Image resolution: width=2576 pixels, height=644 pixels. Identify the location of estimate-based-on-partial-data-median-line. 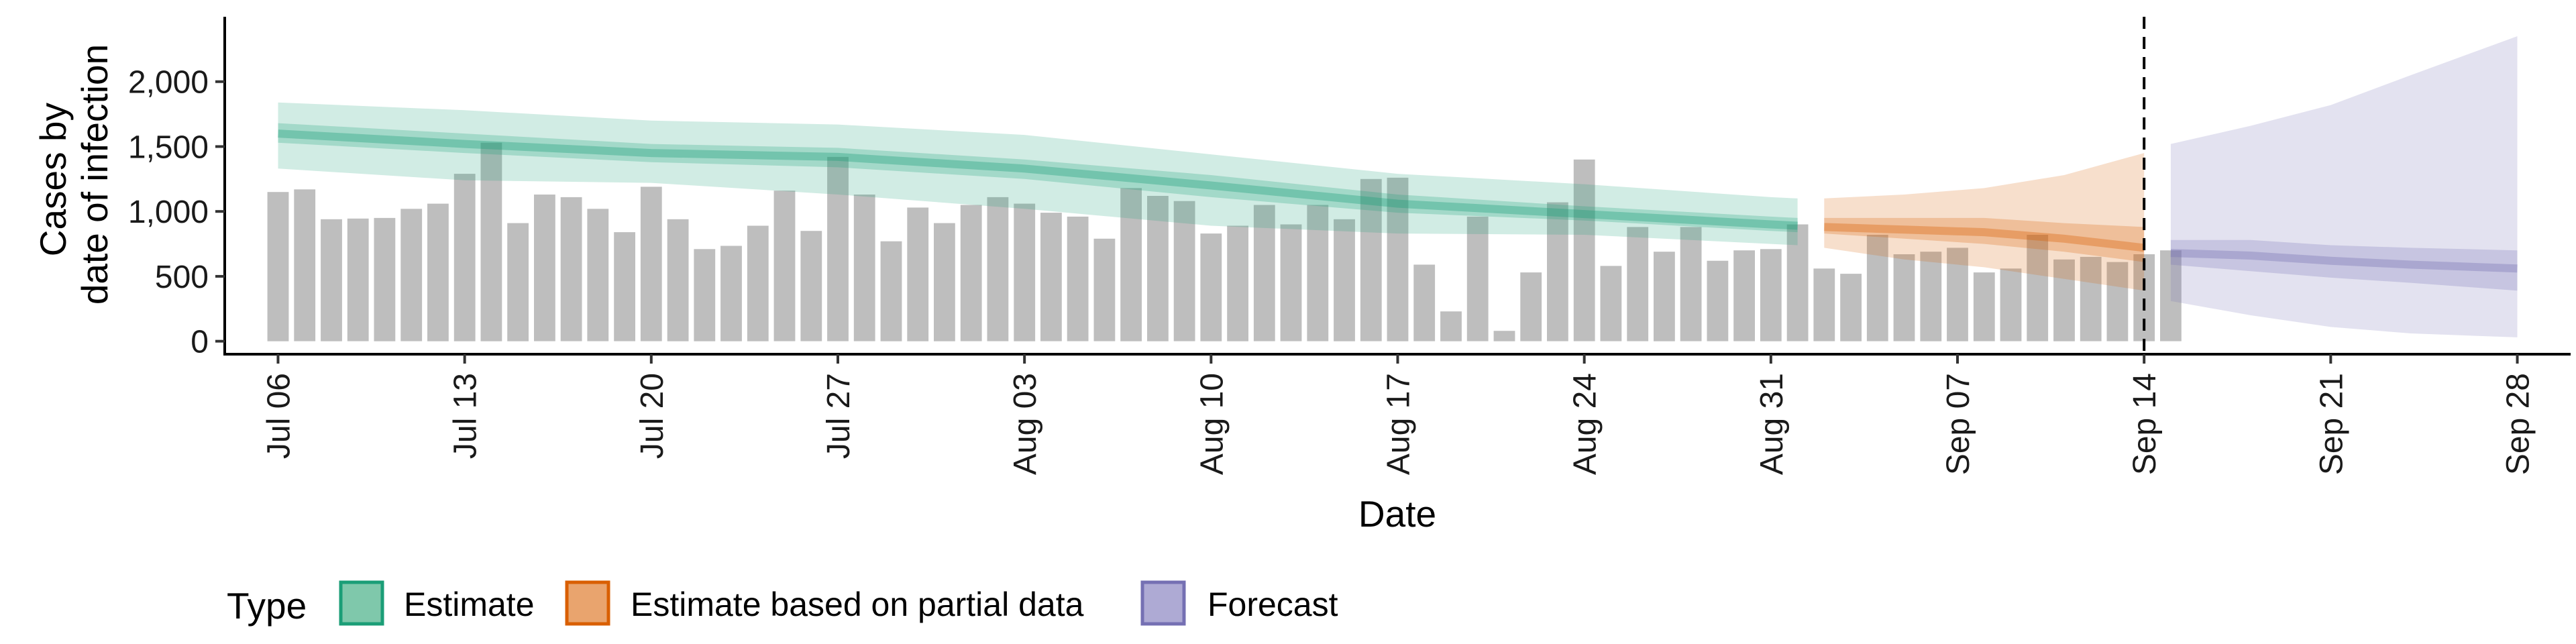
(1984, 237).